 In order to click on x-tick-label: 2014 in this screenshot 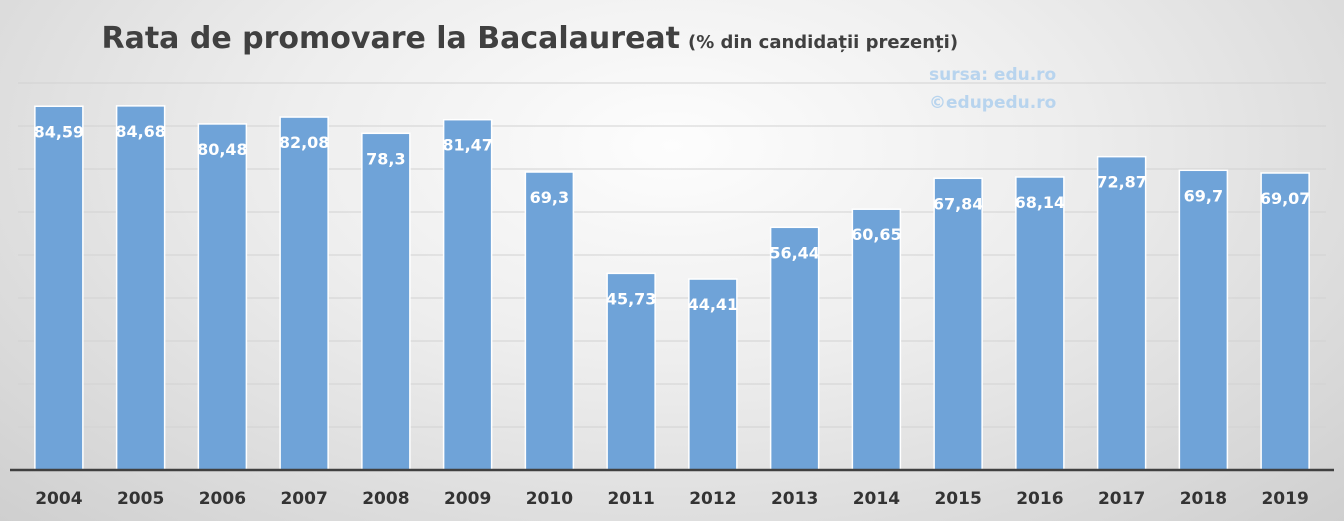, I will do `click(876, 499)`.